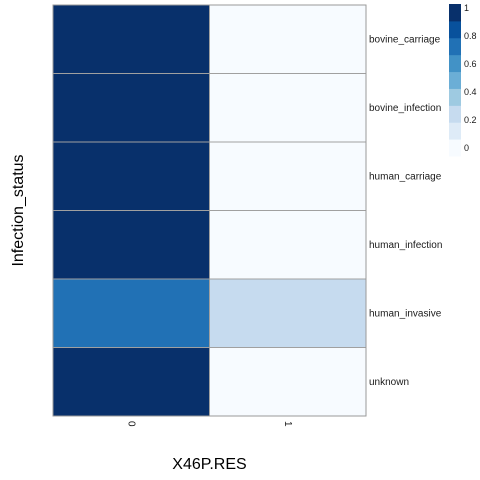 The height and width of the screenshot is (480, 480). Describe the element at coordinates (466, 8) in the screenshot. I see `legend-tick-label: 1` at that location.